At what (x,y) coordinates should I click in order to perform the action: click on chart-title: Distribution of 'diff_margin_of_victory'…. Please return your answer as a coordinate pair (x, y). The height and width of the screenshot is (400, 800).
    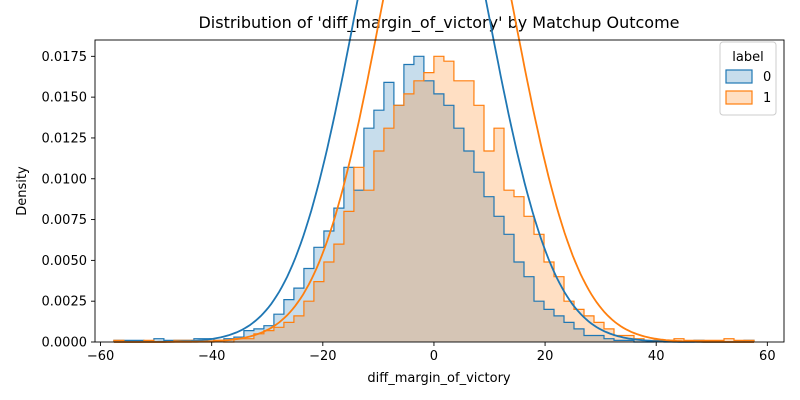
    Looking at the image, I should click on (438, 23).